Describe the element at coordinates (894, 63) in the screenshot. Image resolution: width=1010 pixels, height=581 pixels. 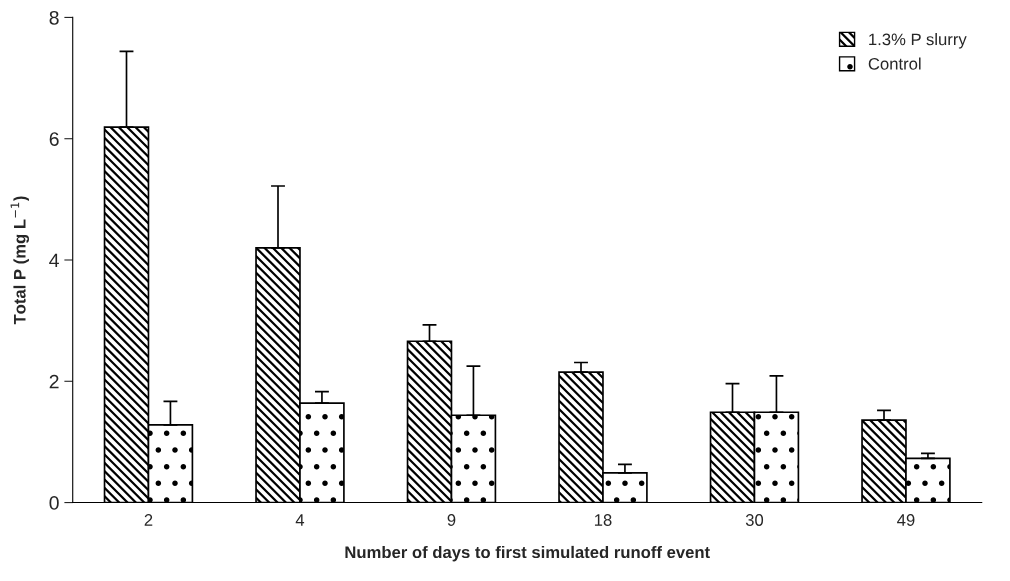
I see `legend-label: Control` at that location.